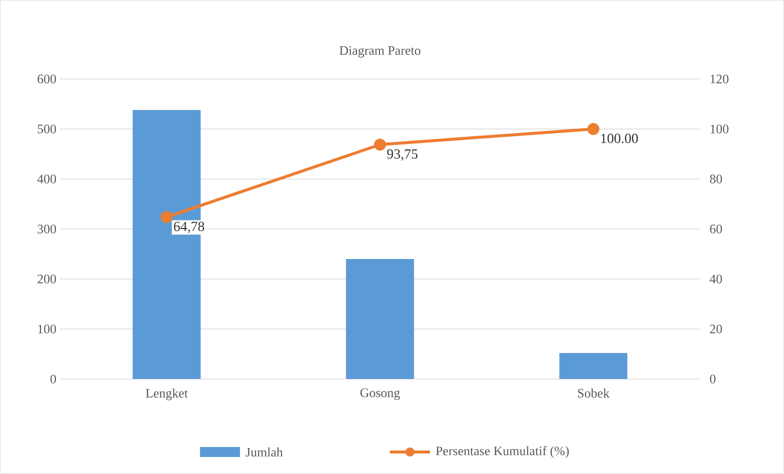  Describe the element at coordinates (46, 179) in the screenshot. I see `y-tick-label: 400` at that location.